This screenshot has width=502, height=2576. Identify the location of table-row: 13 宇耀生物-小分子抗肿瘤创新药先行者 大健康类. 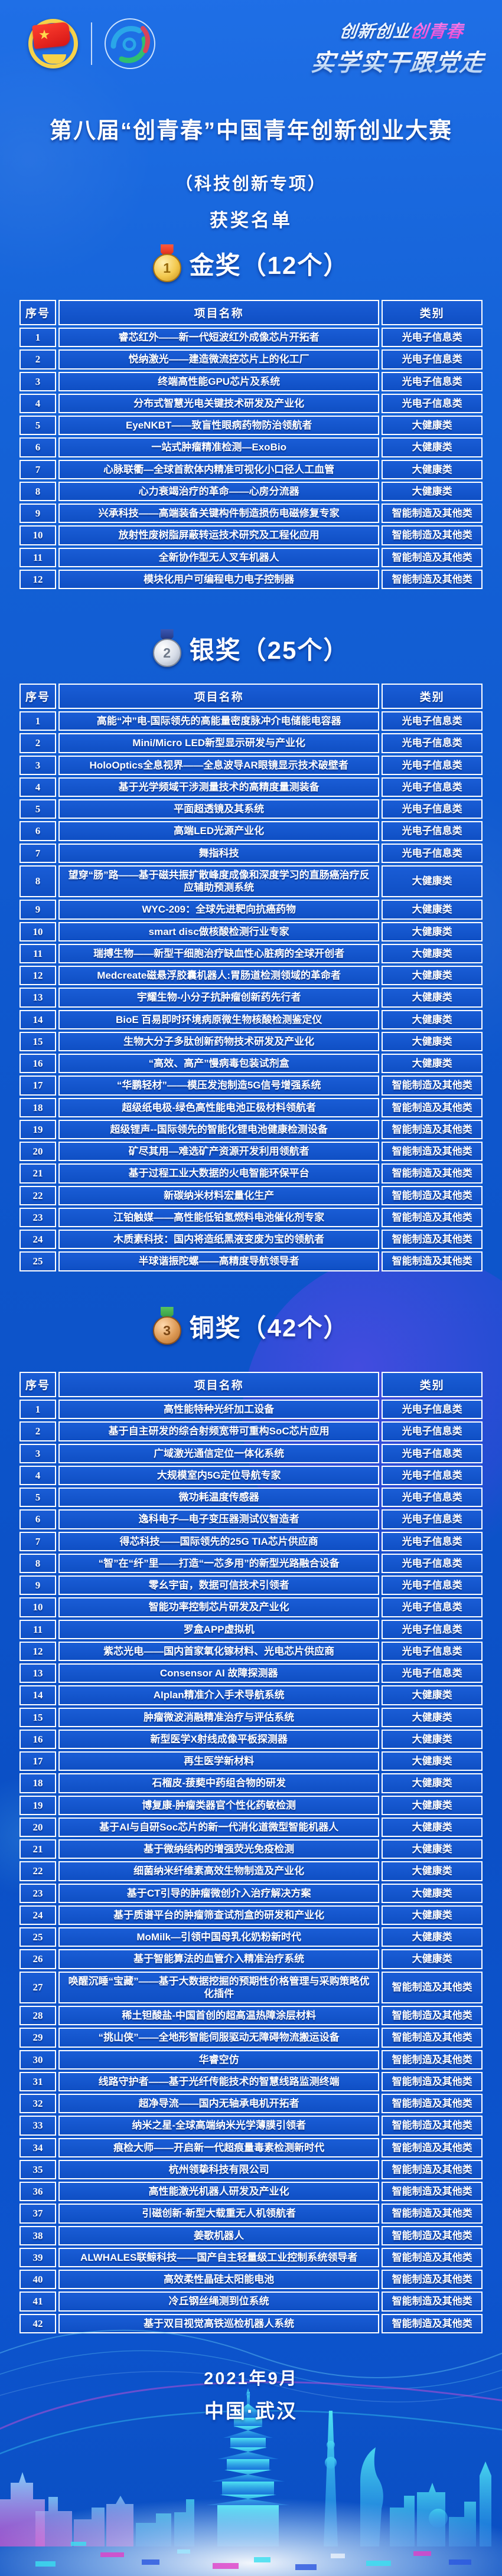
(251, 998).